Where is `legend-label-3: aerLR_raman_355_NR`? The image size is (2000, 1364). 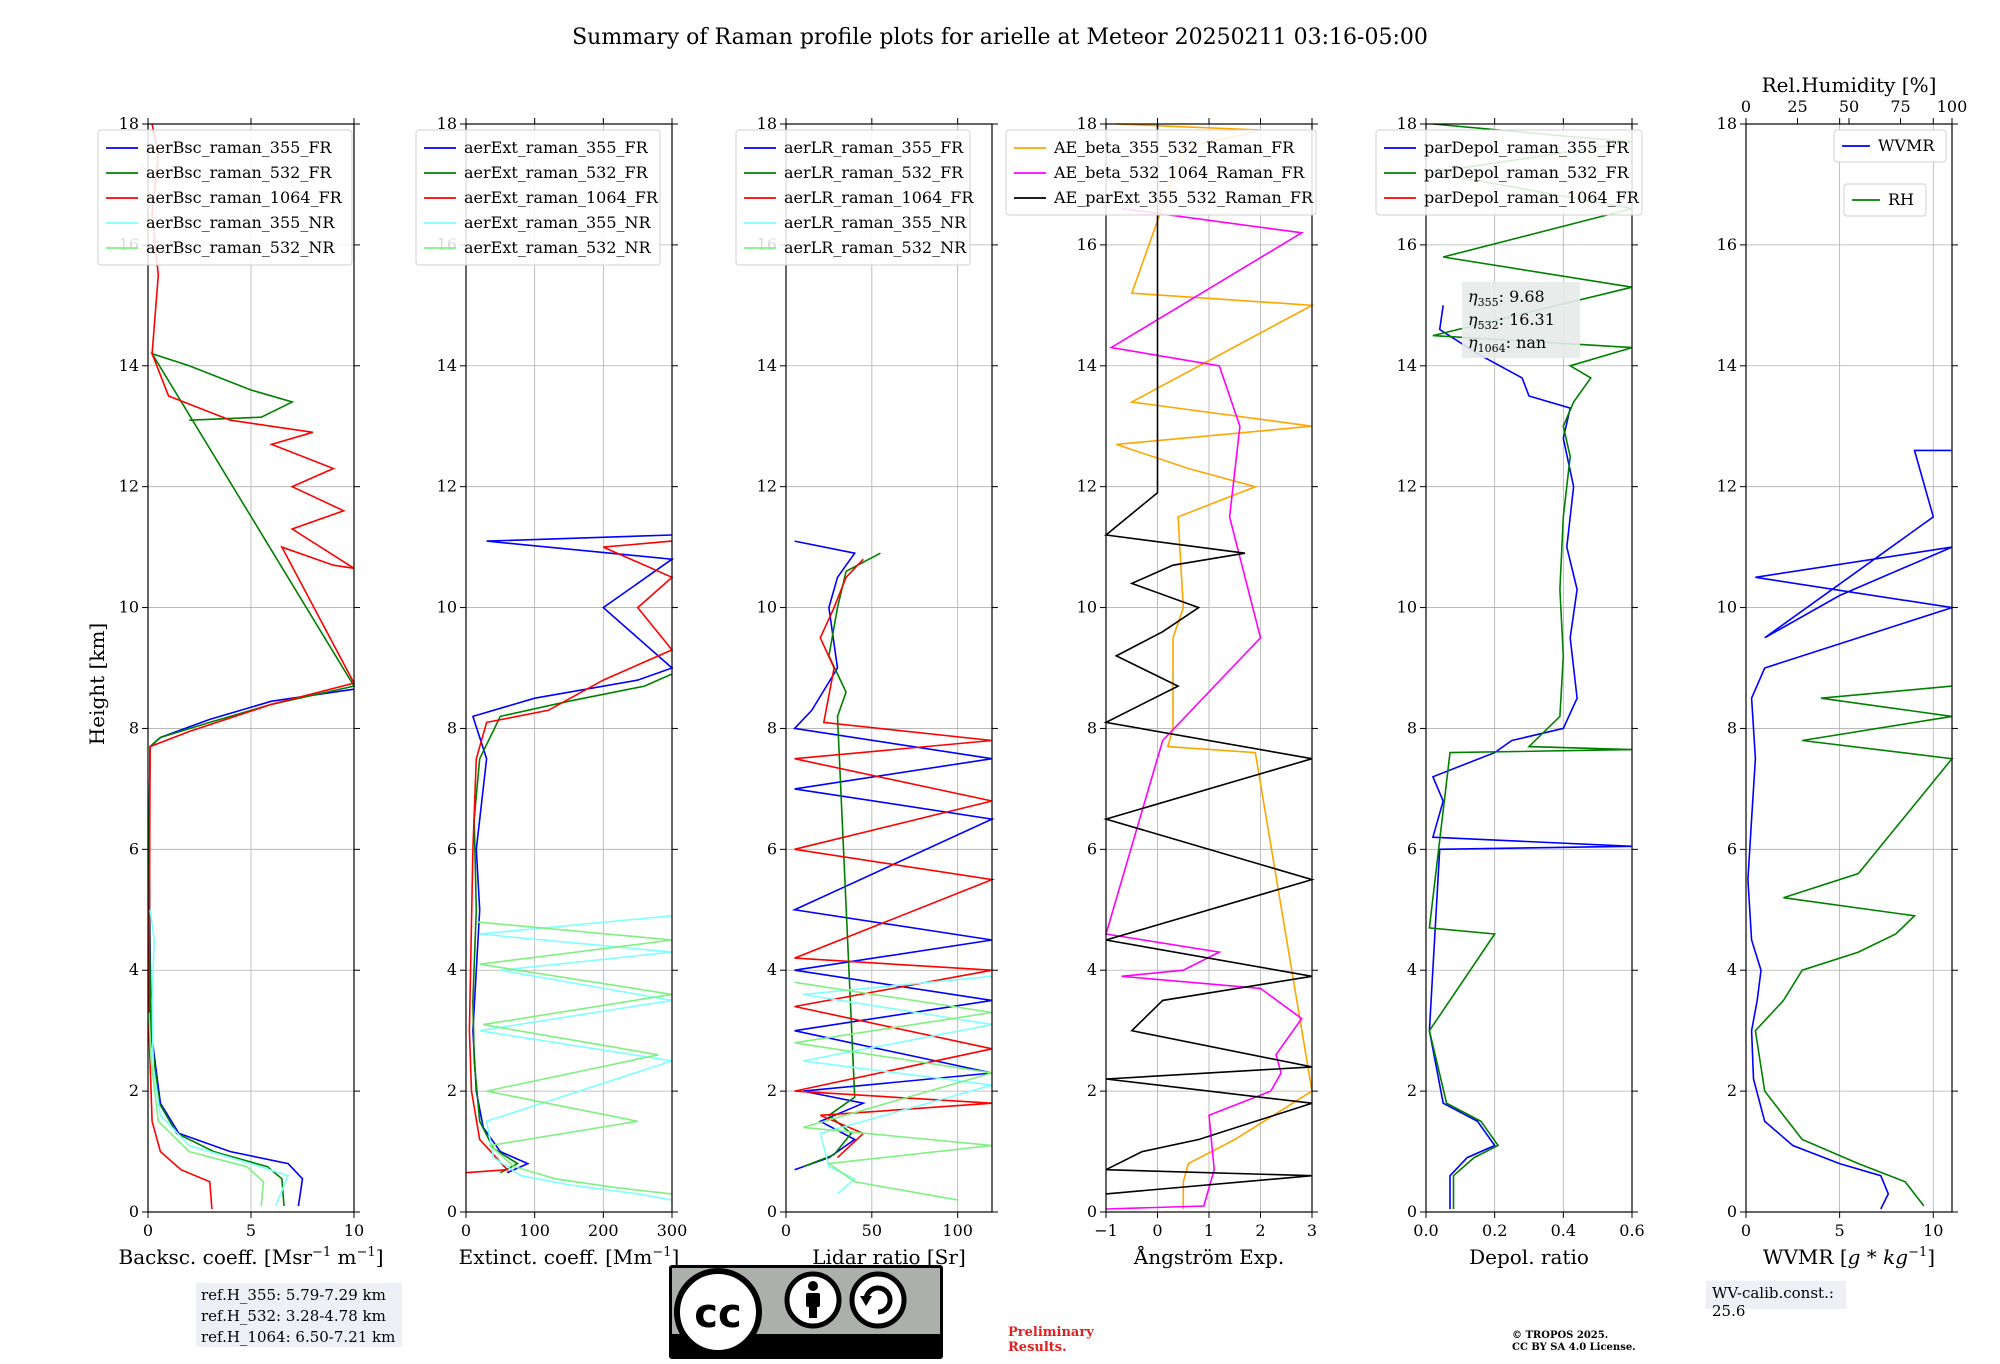
legend-label-3: aerLR_raman_355_NR is located at coordinates (875, 222).